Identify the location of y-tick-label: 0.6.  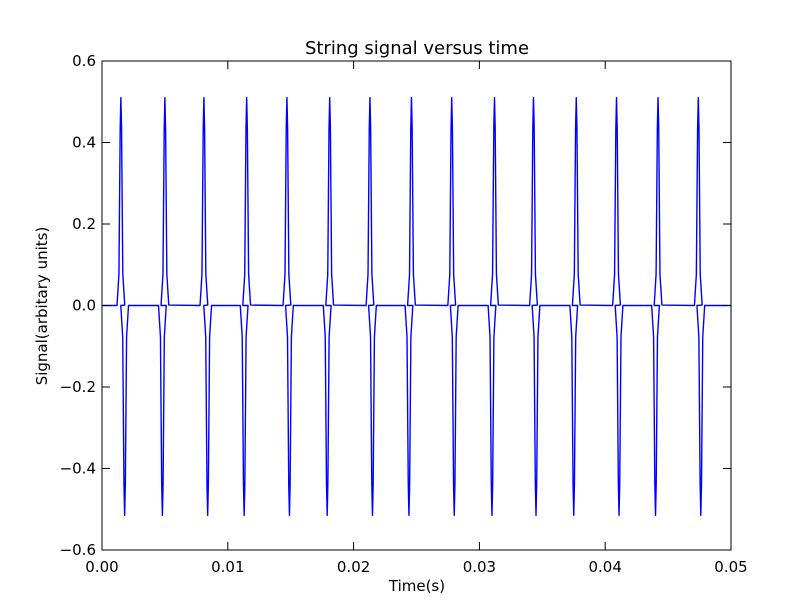
(84, 61).